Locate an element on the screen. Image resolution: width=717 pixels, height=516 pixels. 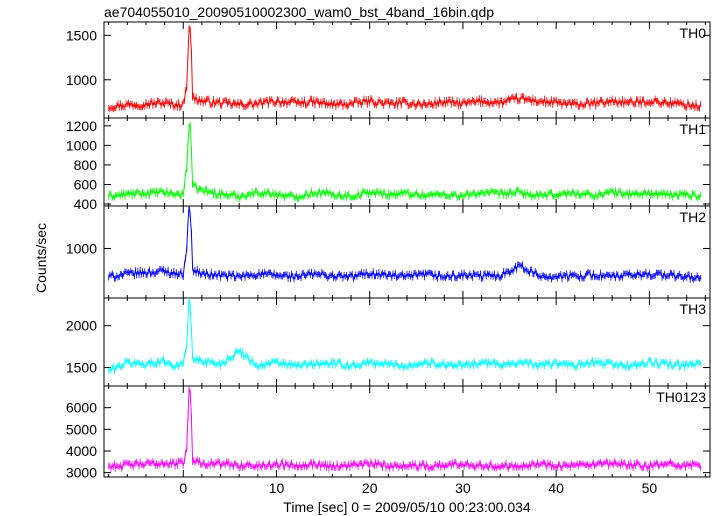
y-tick-label: 2000 is located at coordinates (81, 326).